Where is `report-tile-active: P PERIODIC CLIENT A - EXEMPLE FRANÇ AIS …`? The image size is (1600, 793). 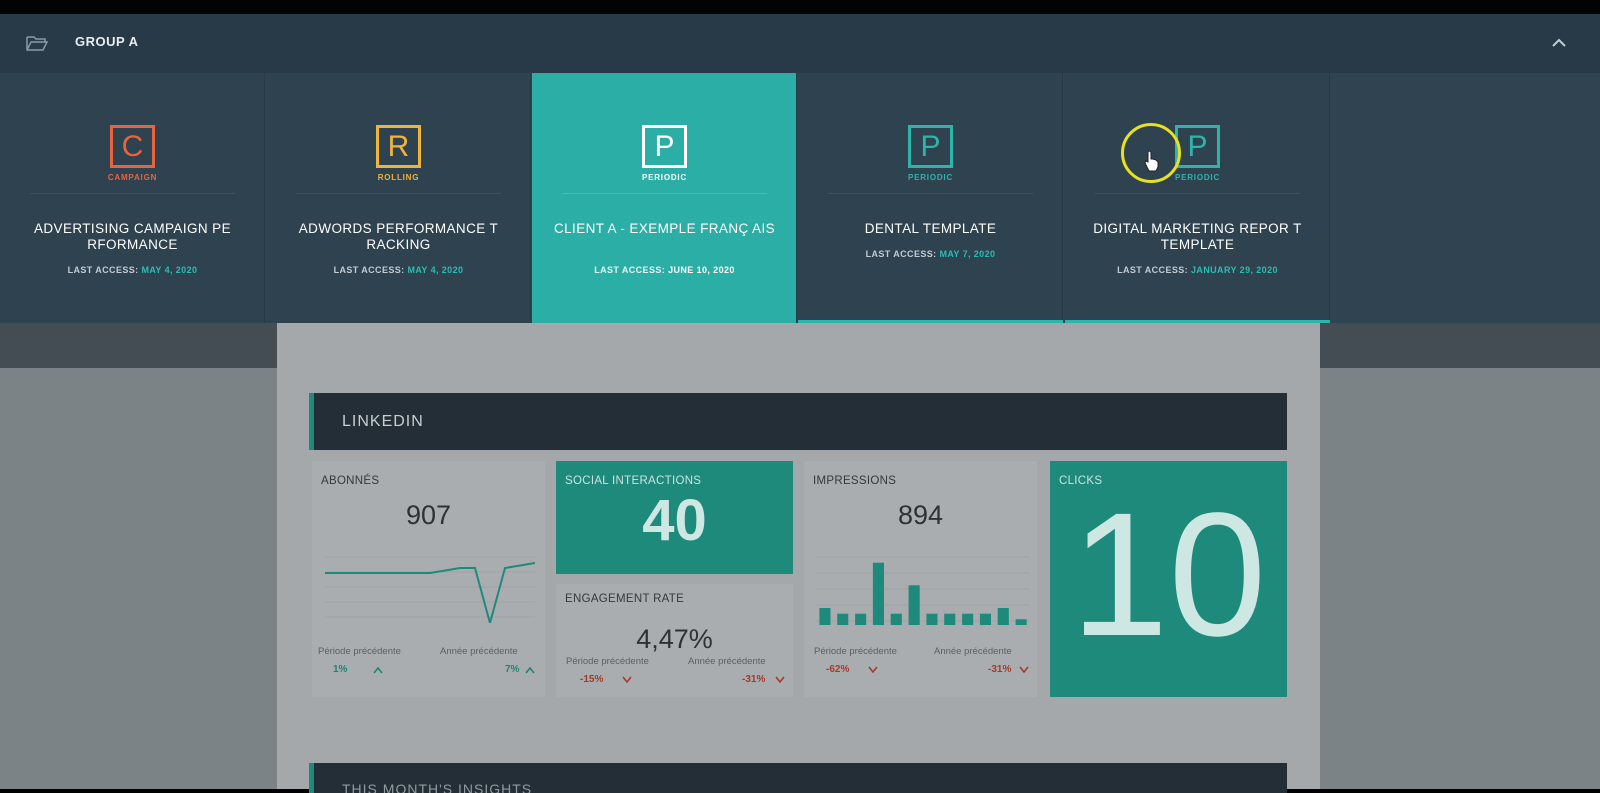
report-tile-active: P PERIODIC CLIENT A - EXEMPLE FRANÇ AIS … is located at coordinates (664, 198).